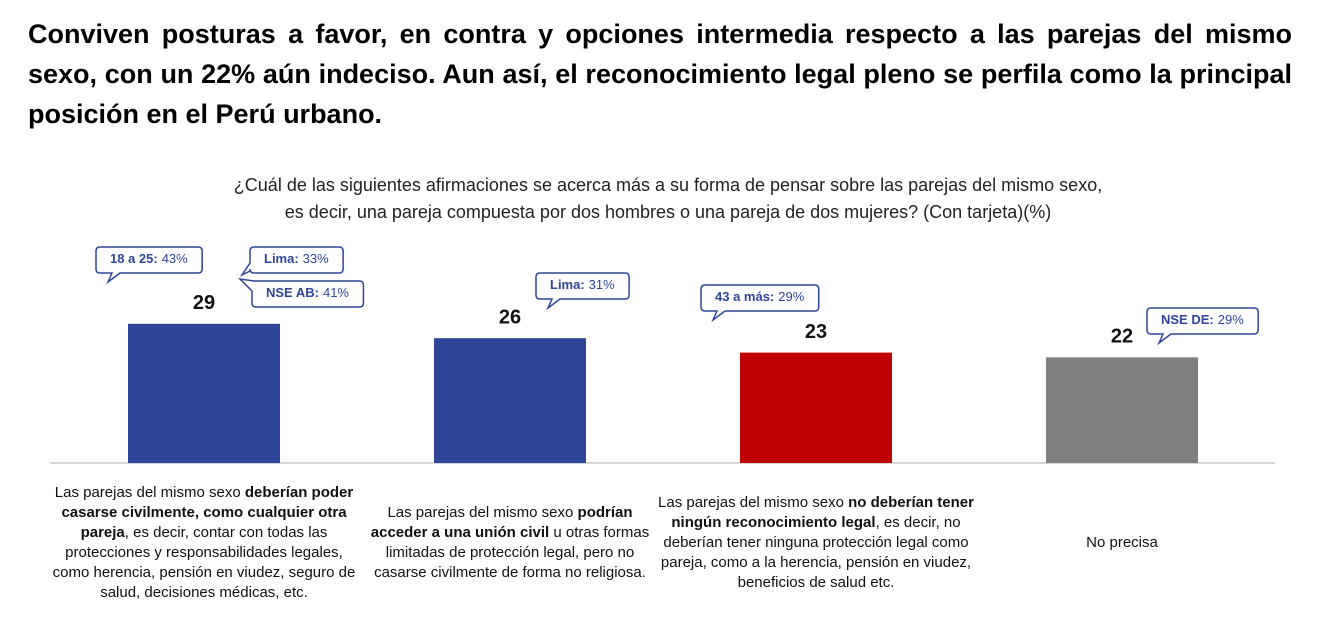 The width and height of the screenshot is (1331, 632). I want to click on callout: NSE DE: 29%, so click(1202, 326).